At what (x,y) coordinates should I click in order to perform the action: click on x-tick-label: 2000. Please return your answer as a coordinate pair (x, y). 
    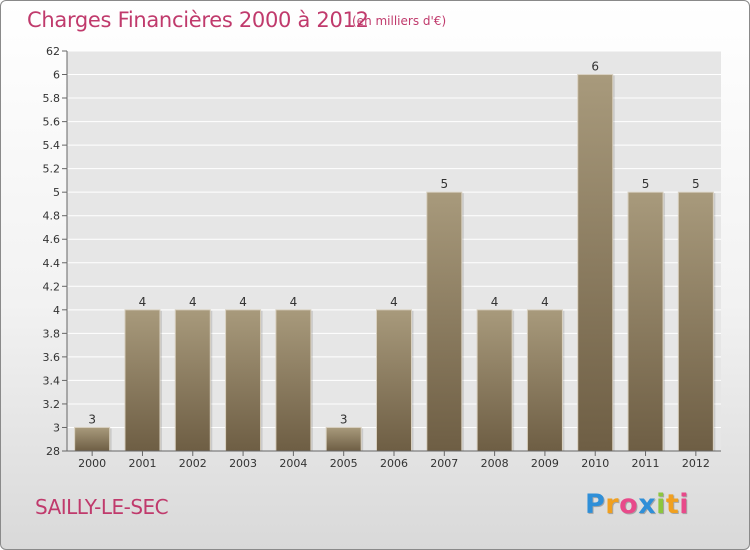
    Looking at the image, I should click on (92, 463).